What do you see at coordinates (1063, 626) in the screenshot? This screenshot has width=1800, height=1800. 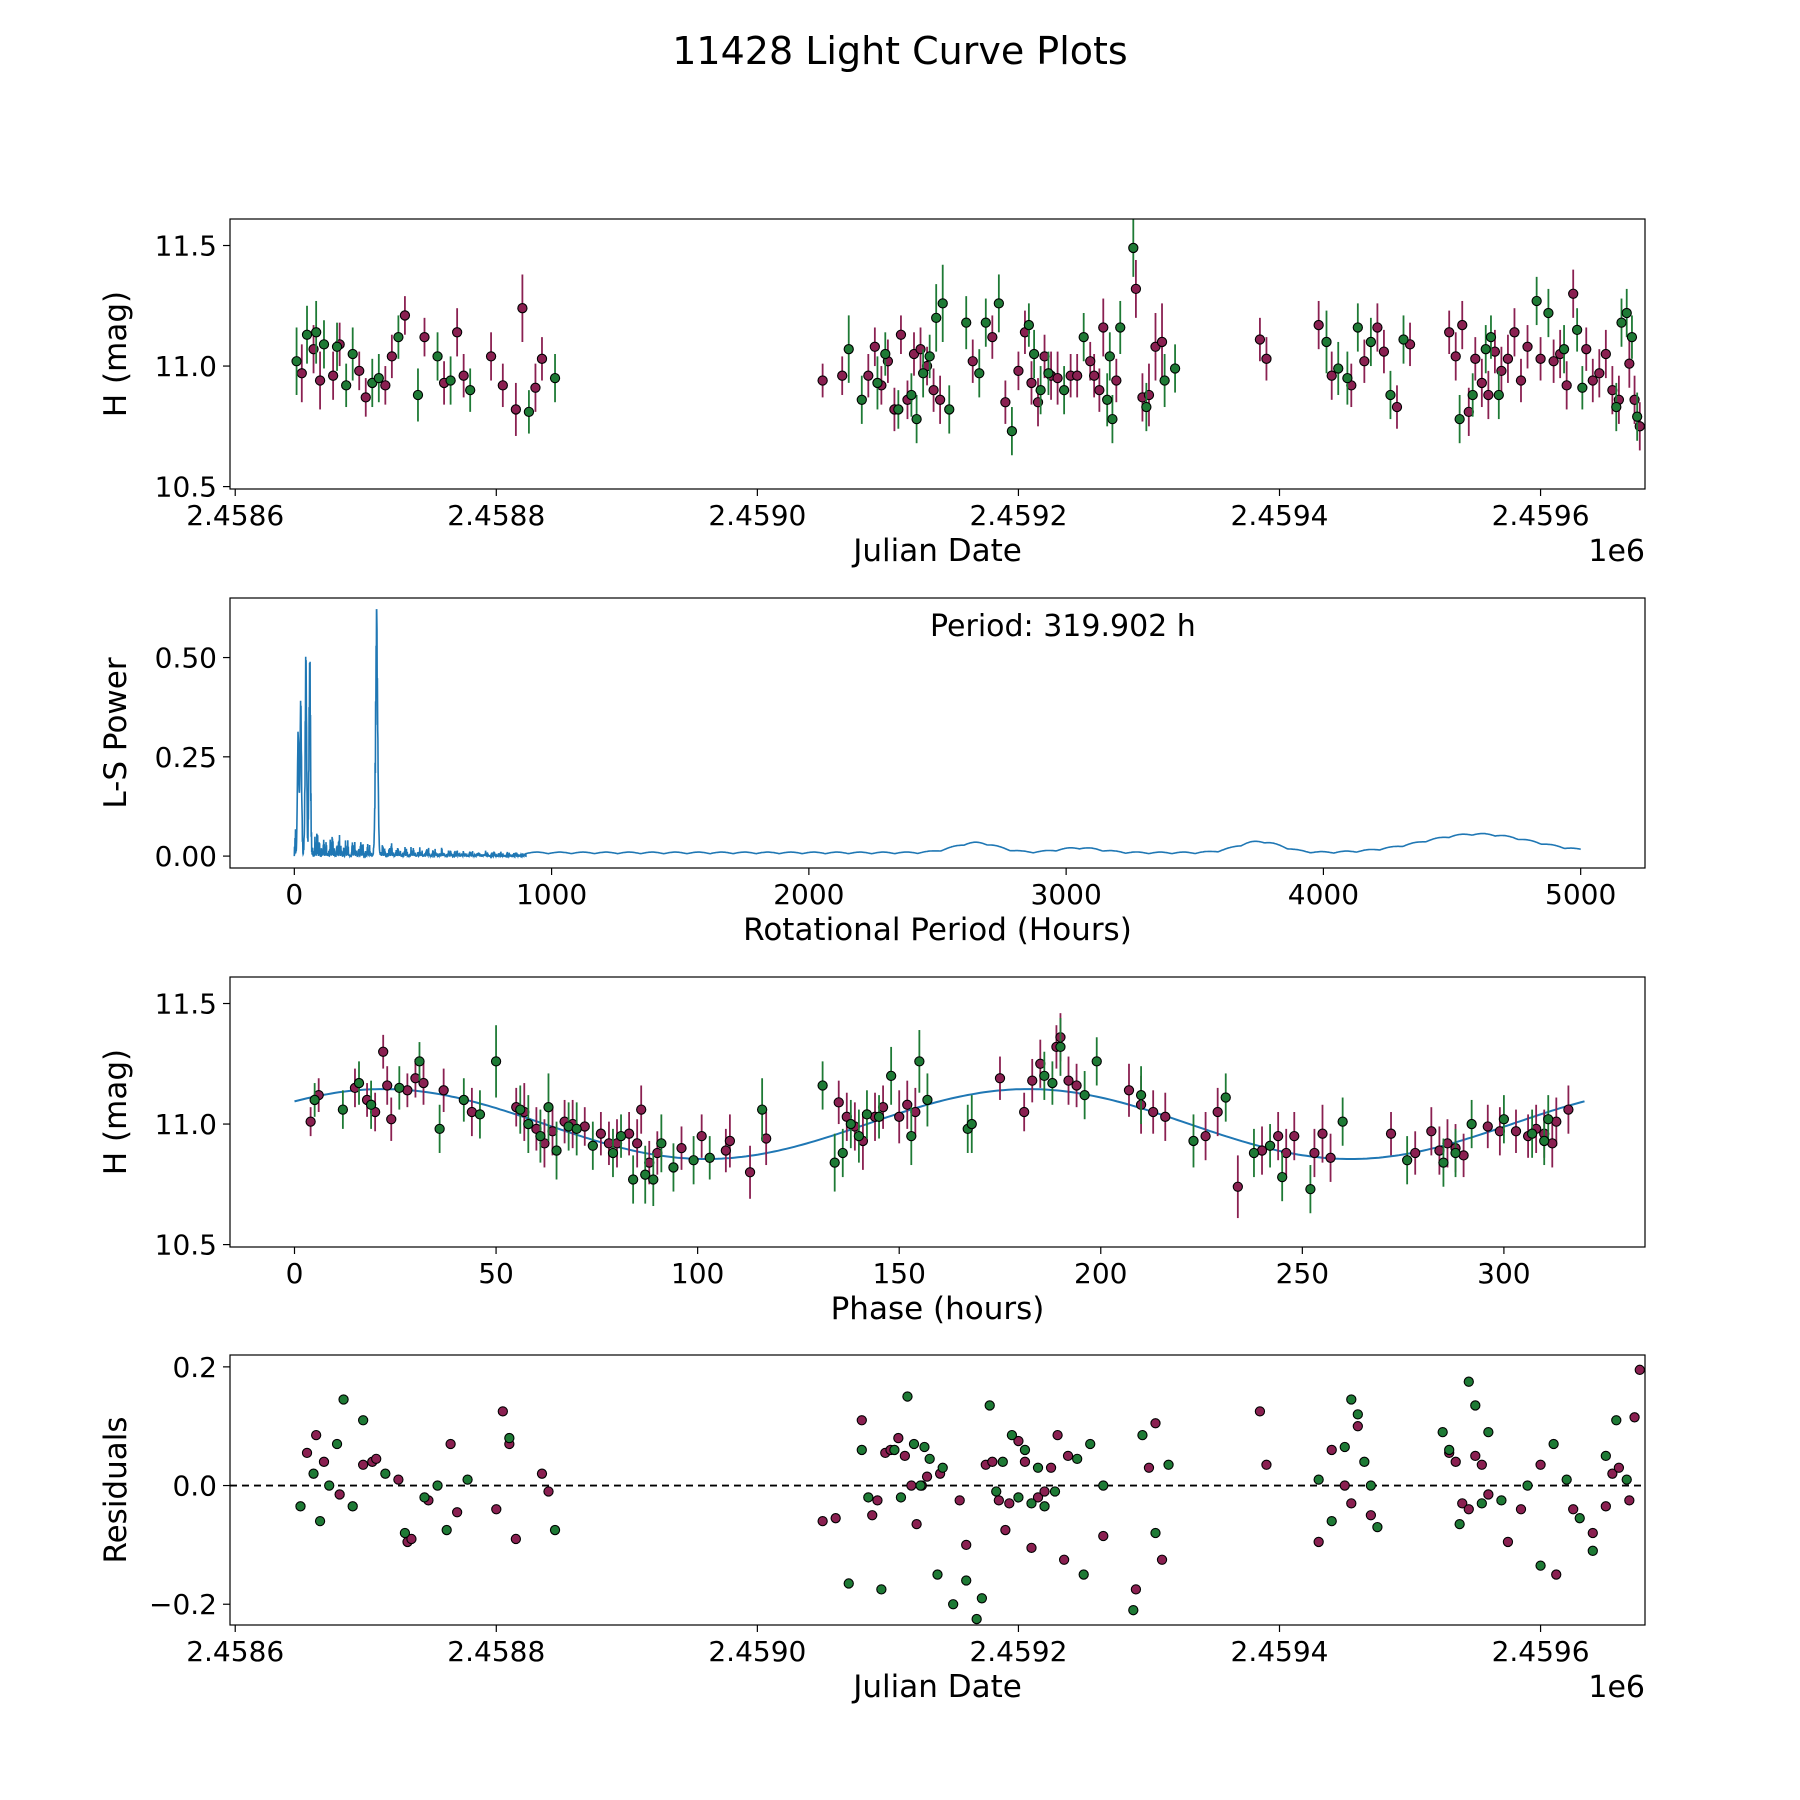 I see `period-annotation: Period: 319.902 h` at bounding box center [1063, 626].